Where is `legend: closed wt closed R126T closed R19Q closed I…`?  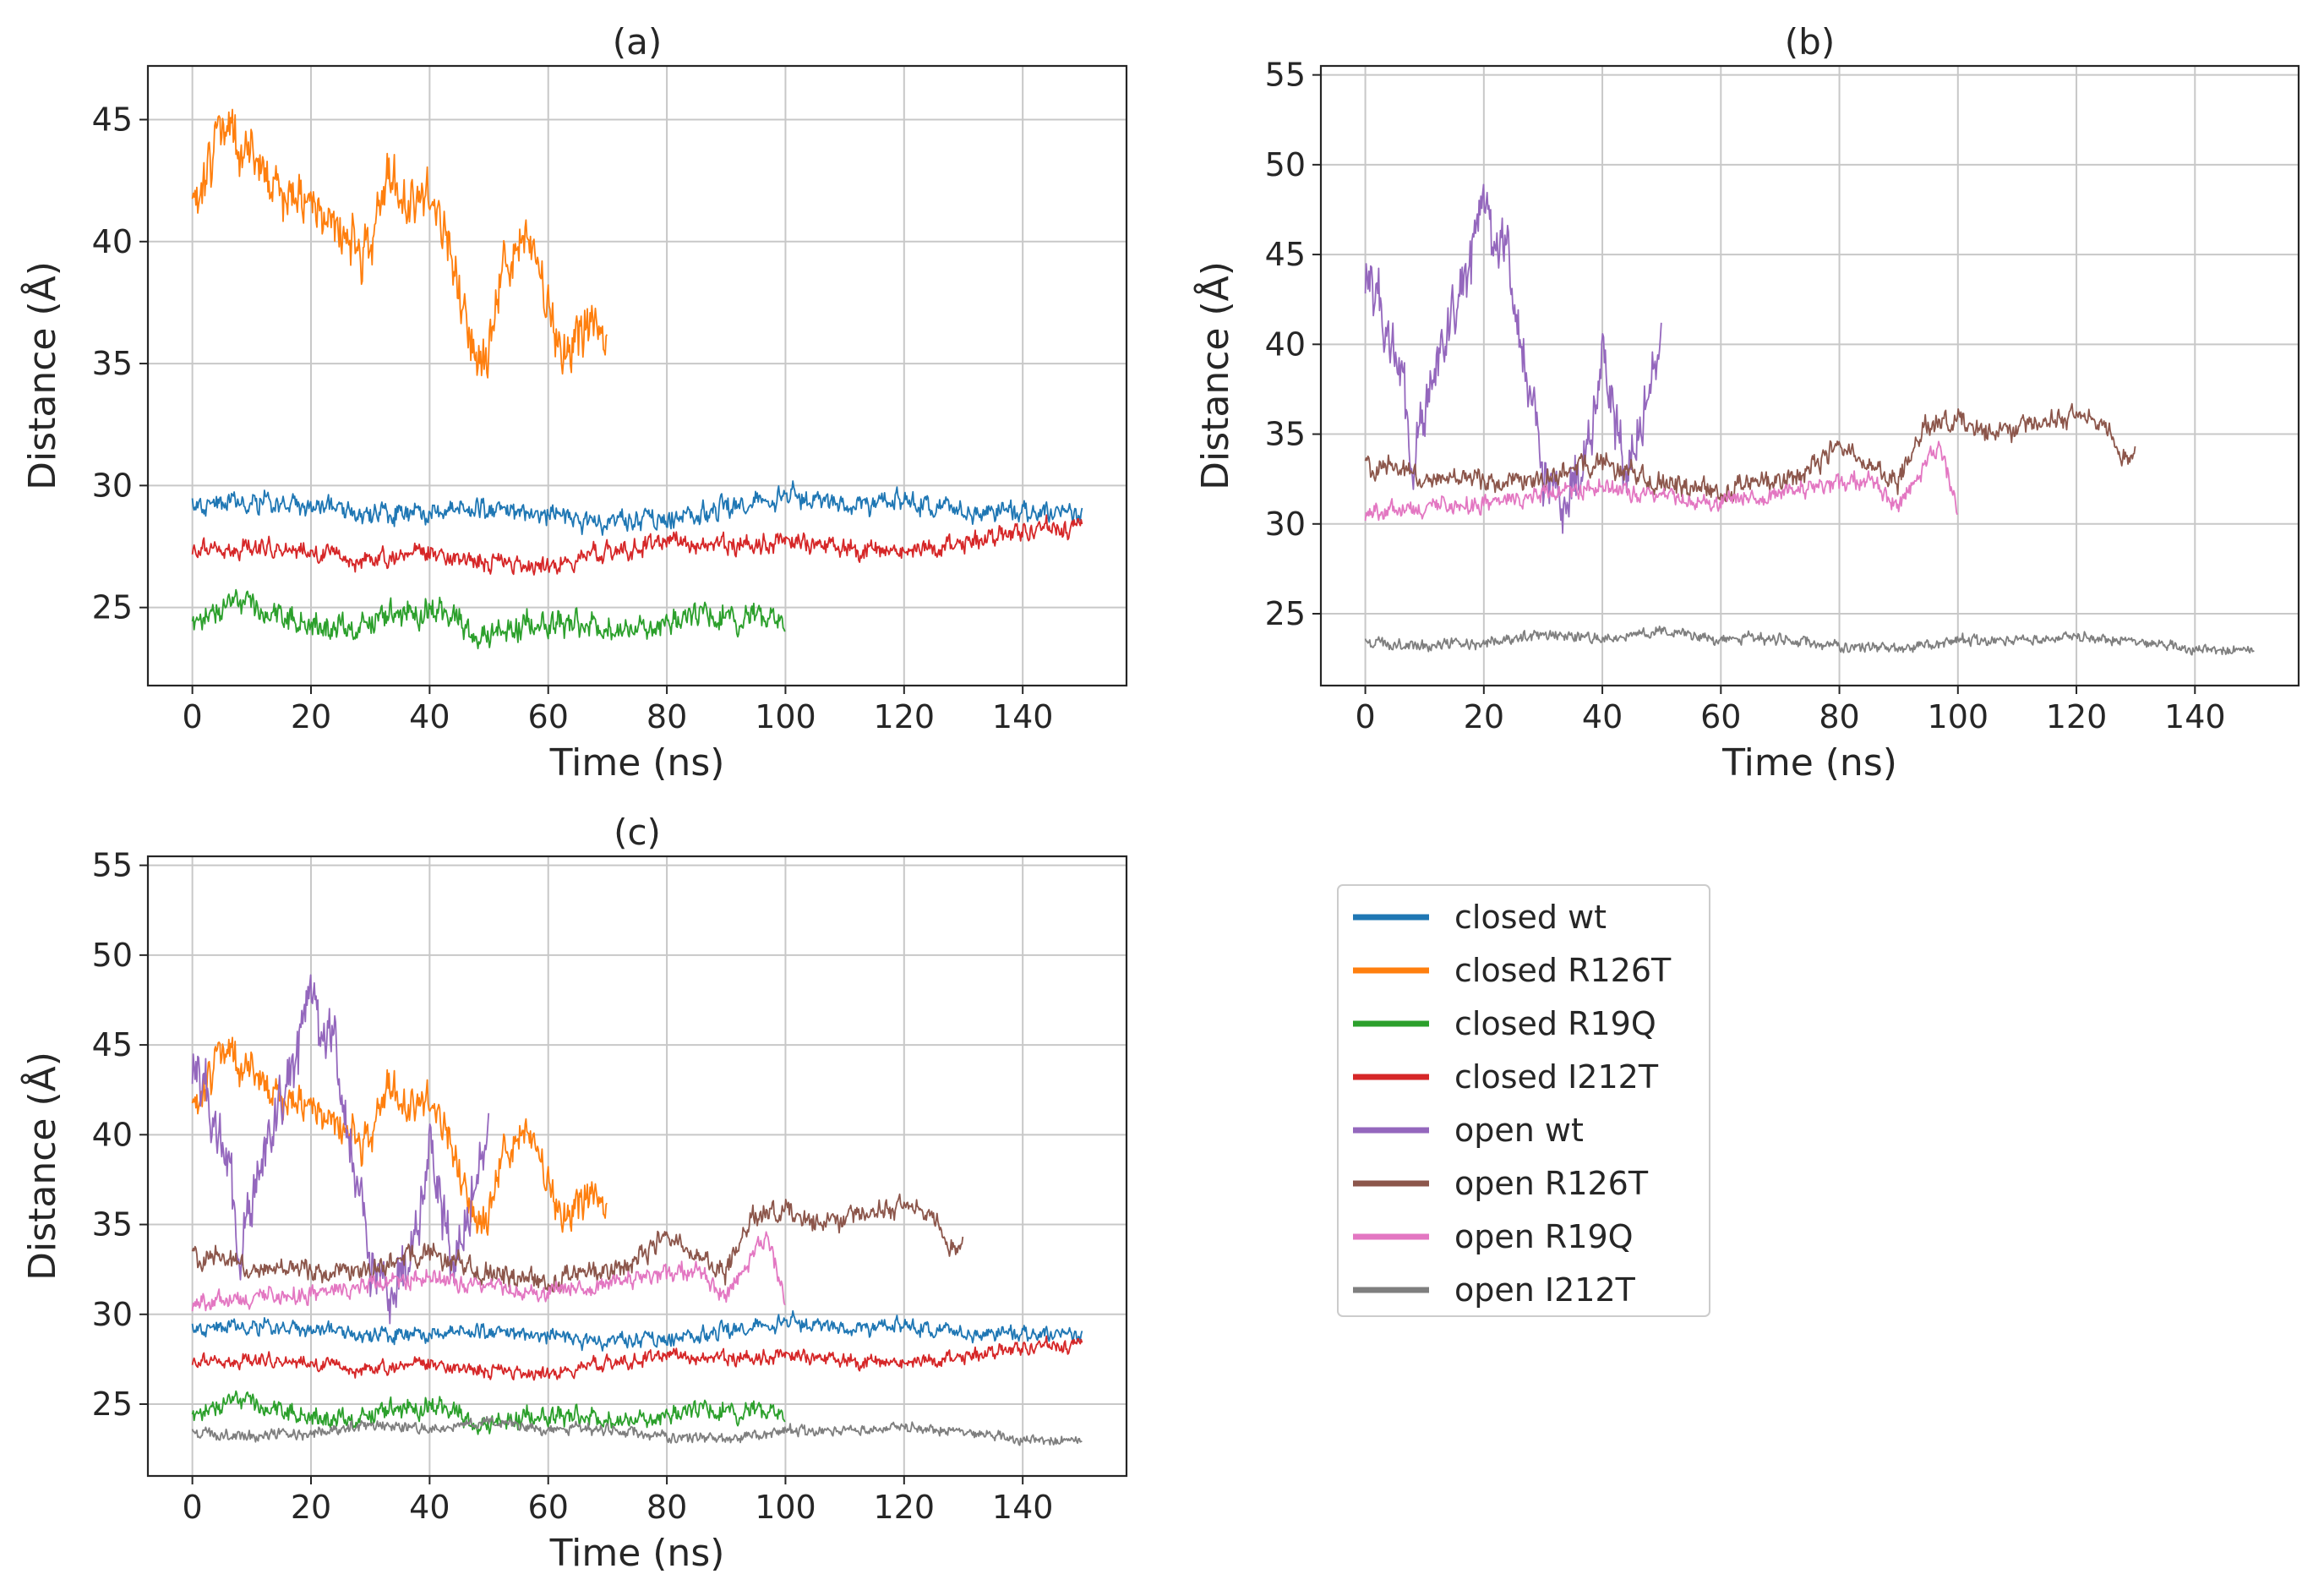 legend: closed wt closed R126T closed R19Q closed I… is located at coordinates (1523, 1100).